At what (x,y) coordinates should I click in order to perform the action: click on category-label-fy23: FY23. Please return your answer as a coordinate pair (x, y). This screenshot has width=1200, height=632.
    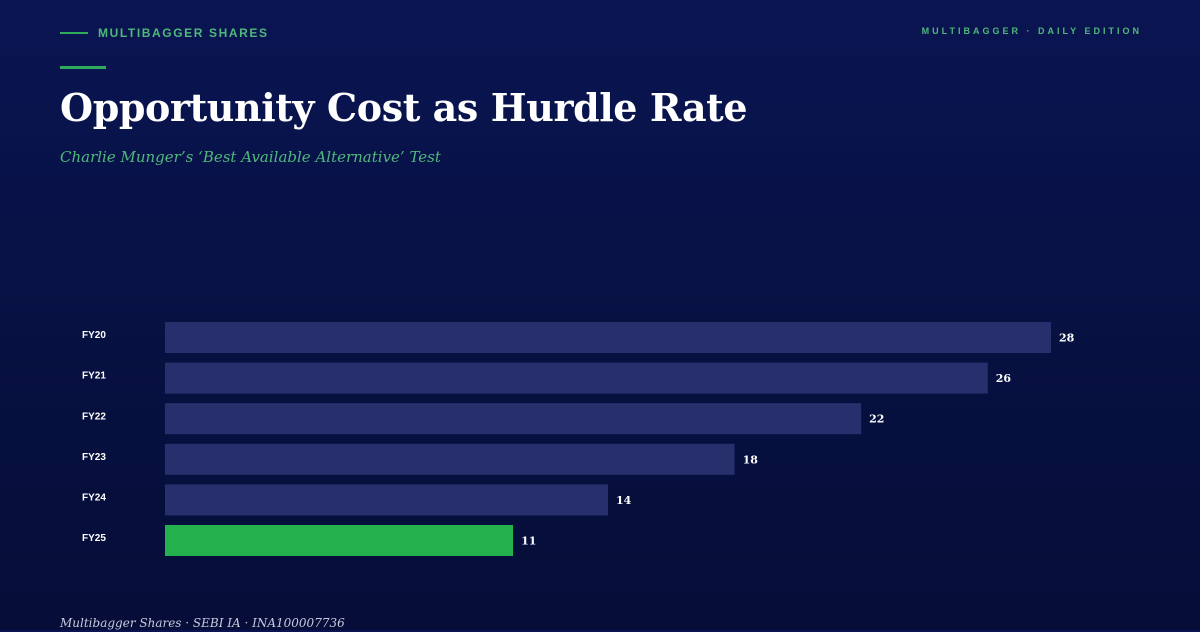
    Looking at the image, I should click on (94, 457).